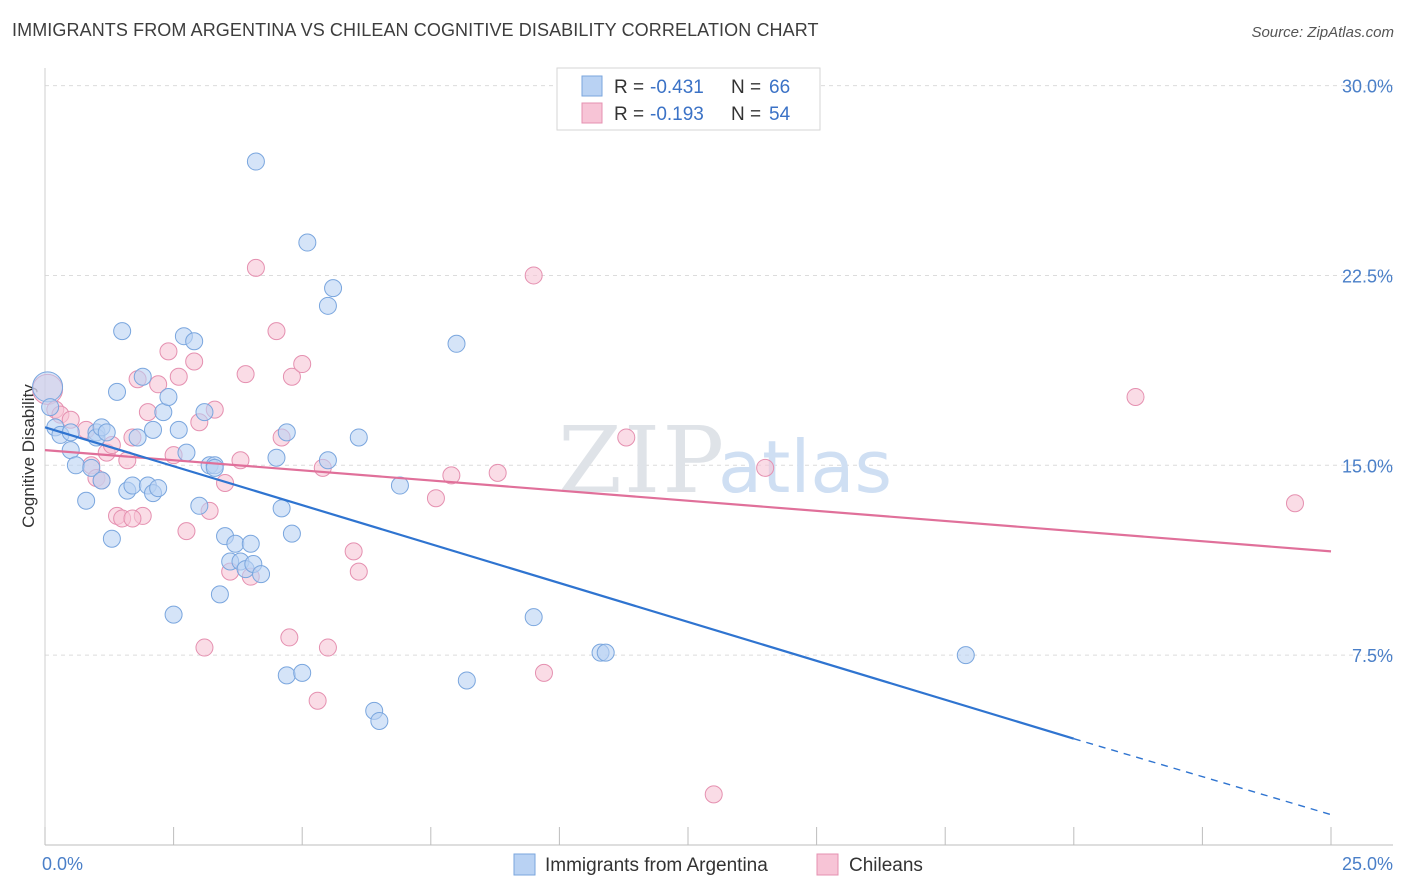 The image size is (1406, 892). What do you see at coordinates (779, 87) in the screenshot?
I see `legend-n-value-1: 66` at bounding box center [779, 87].